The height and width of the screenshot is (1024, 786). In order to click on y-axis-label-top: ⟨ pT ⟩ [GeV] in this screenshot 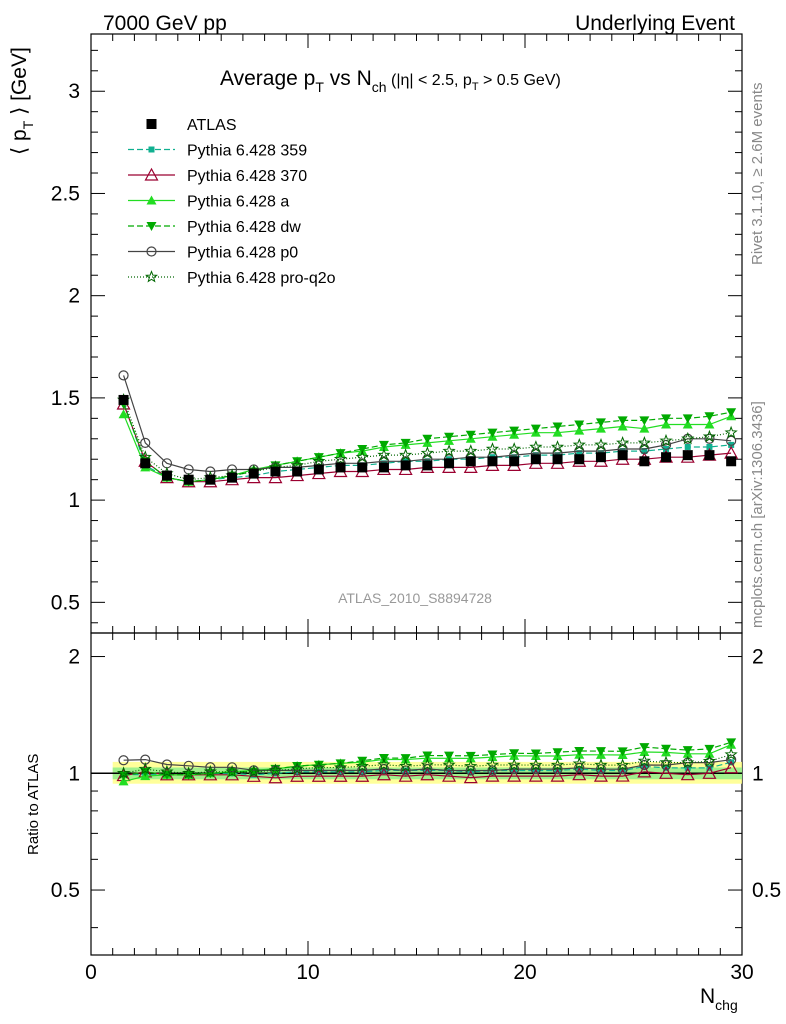, I will do `click(22, 101)`.